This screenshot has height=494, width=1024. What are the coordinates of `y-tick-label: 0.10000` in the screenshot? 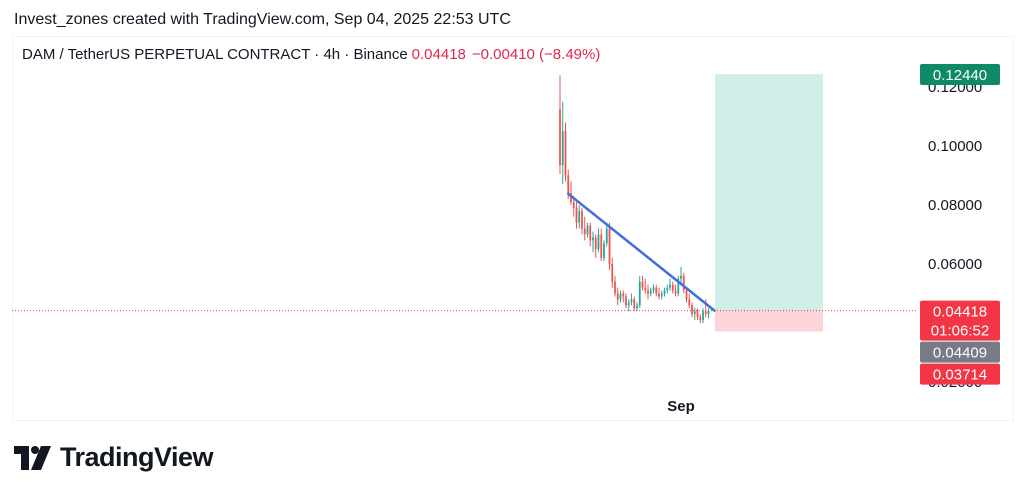 It's located at (955, 146).